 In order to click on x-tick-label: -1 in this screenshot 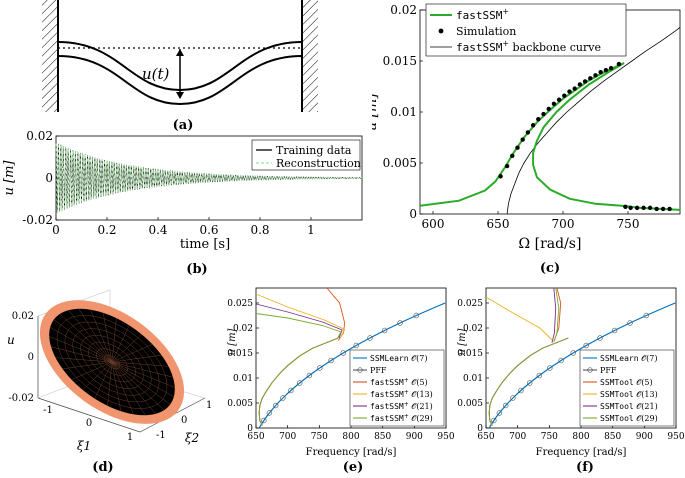, I will do `click(48, 410)`.